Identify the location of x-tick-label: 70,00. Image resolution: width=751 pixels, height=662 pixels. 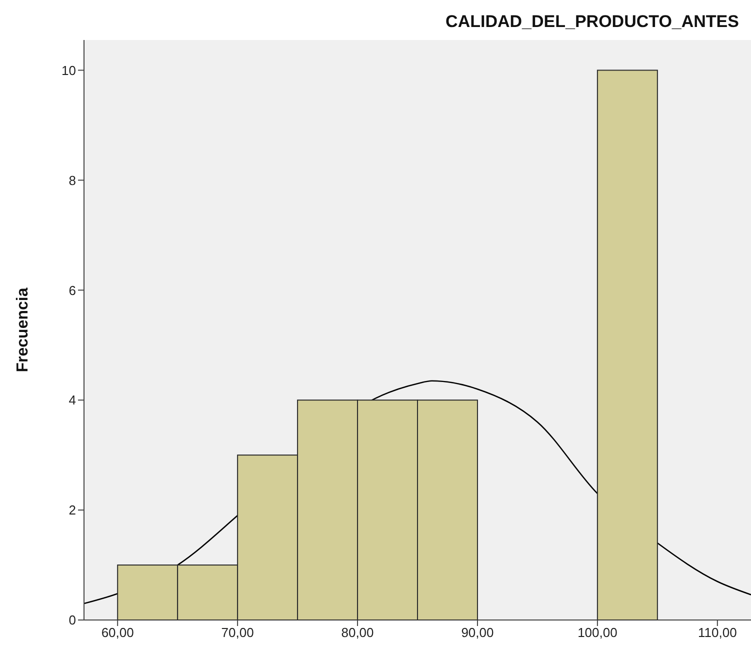
(237, 632).